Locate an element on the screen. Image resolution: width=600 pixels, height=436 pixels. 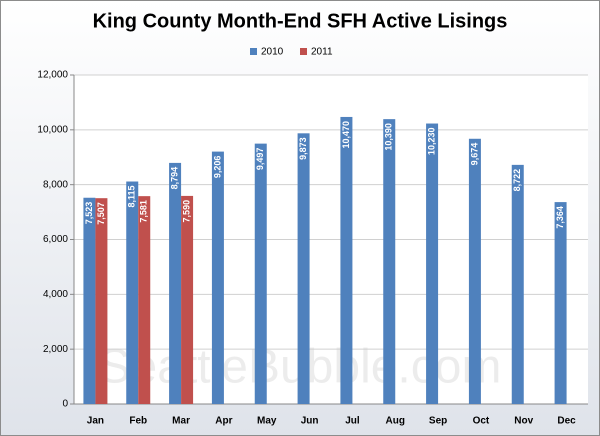
data-label: 10,390 is located at coordinates (389, 137).